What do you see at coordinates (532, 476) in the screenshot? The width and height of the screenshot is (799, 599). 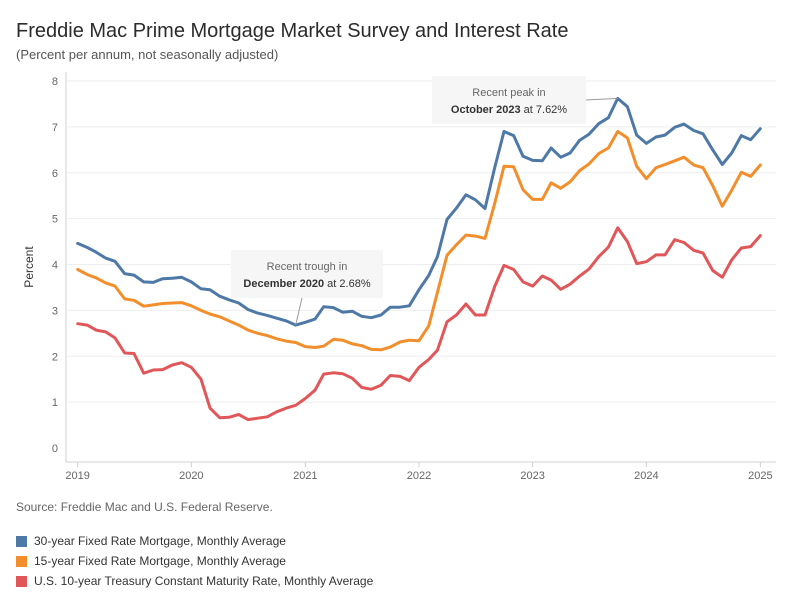 I see `x-tick-label: 2023` at bounding box center [532, 476].